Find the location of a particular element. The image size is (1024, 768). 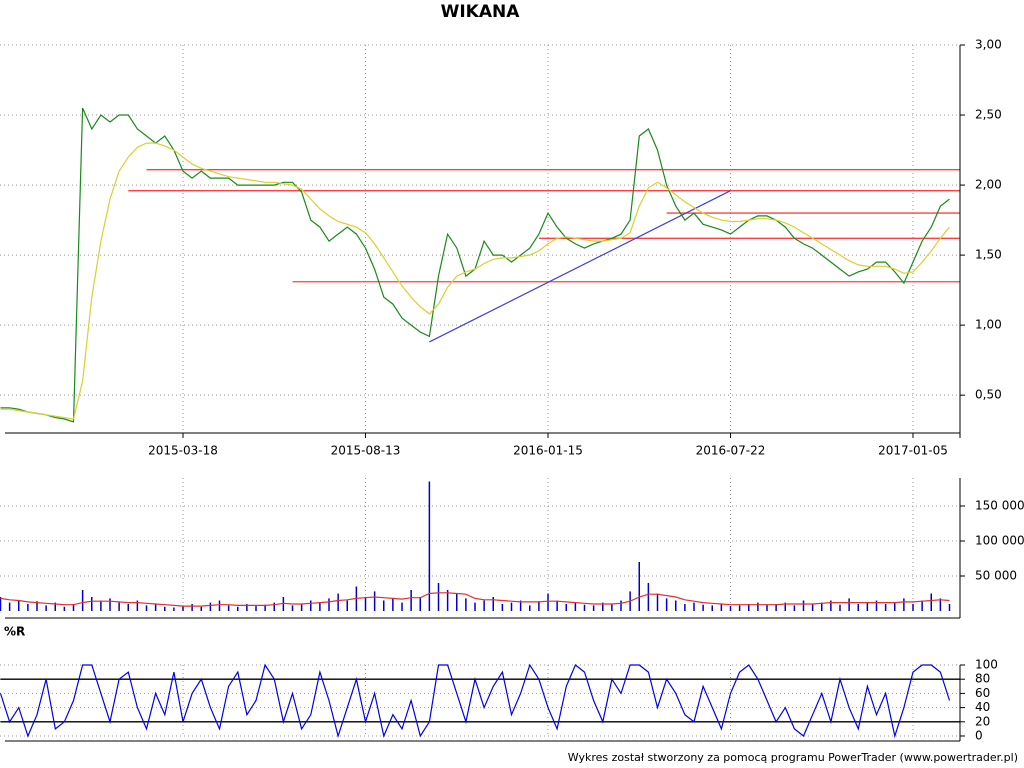

y-tick-label: 2,50 is located at coordinates (988, 115).